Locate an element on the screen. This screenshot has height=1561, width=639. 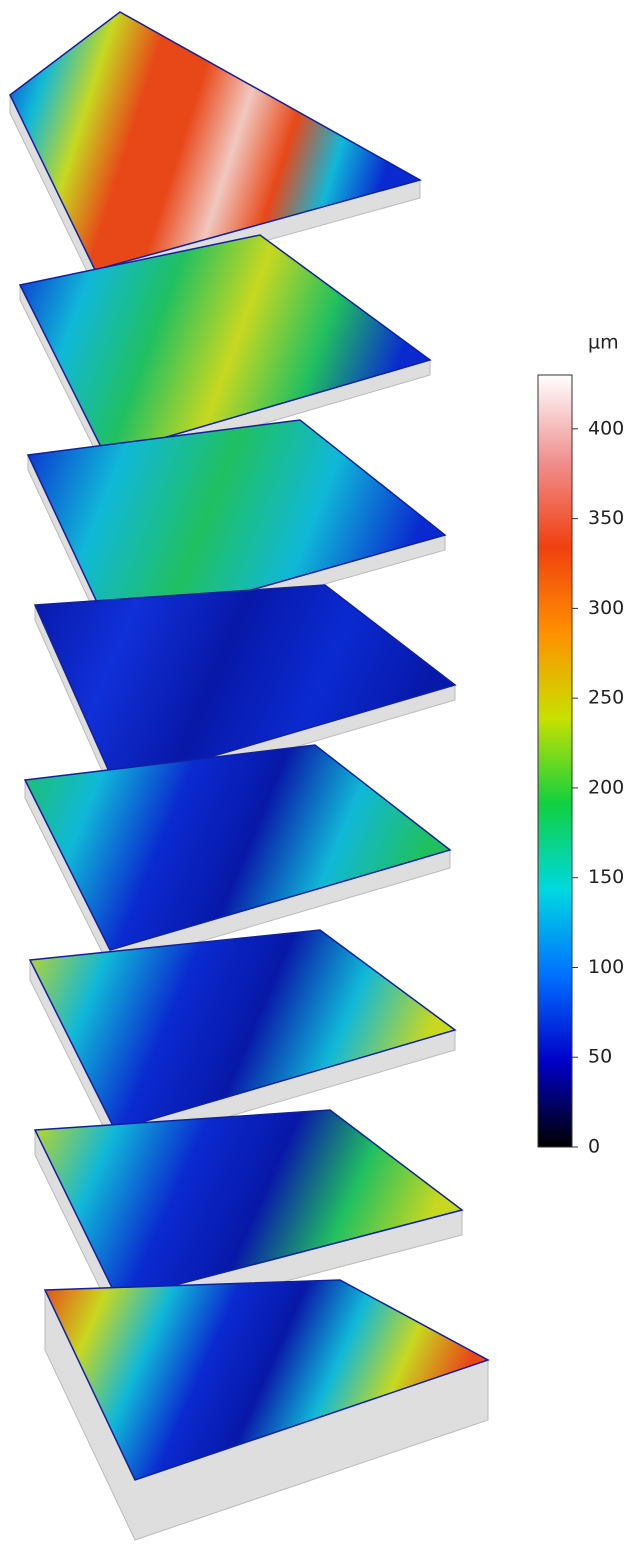
colorbar-tick-label: 50 is located at coordinates (600, 1057).